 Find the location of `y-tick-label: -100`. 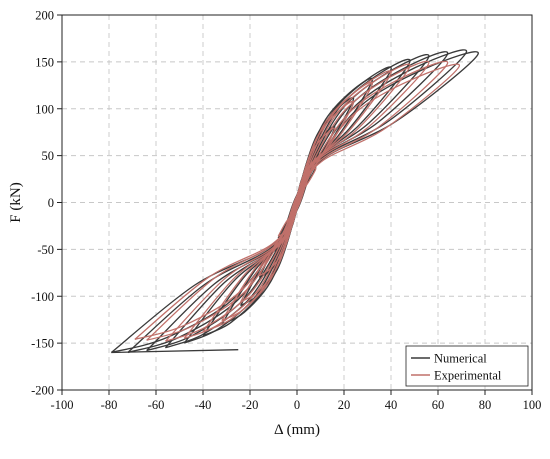

y-tick-label: -100 is located at coordinates (42, 297).